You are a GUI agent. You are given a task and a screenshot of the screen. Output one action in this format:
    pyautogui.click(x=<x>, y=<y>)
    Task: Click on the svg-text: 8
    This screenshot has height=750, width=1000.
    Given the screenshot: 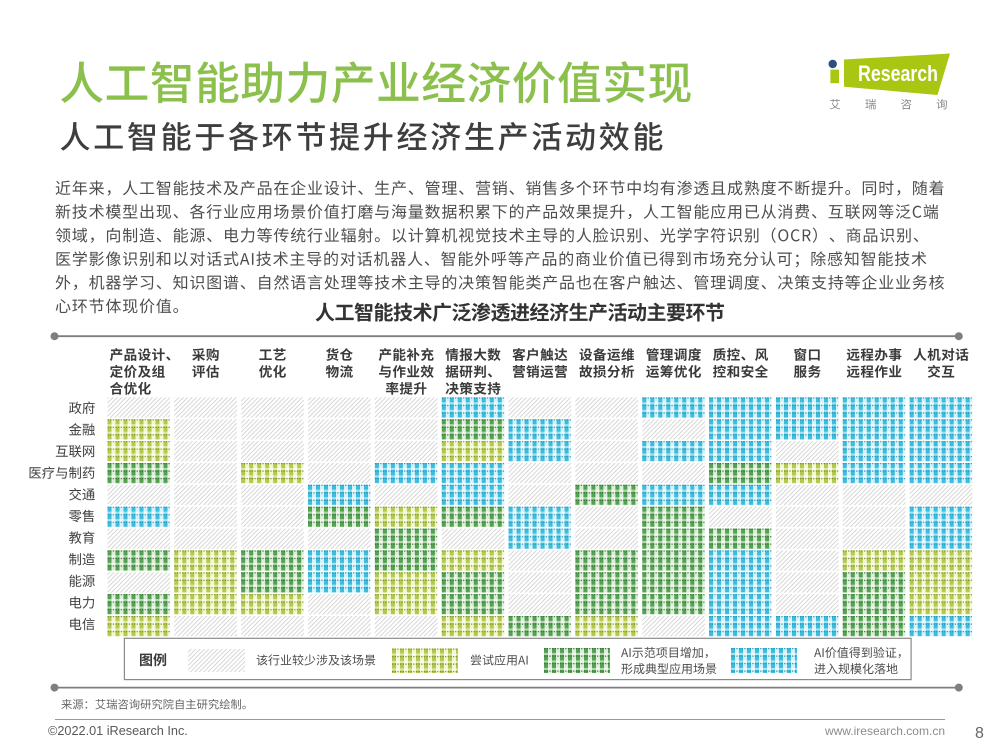 What is the action you would take?
    pyautogui.click(x=979, y=733)
    